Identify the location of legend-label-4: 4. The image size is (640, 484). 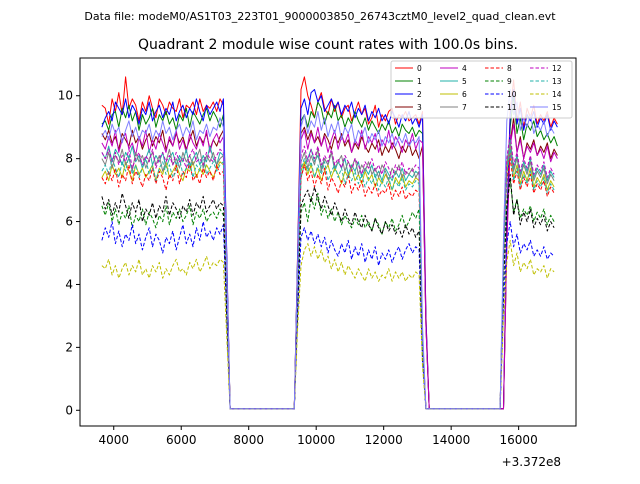
(464, 68).